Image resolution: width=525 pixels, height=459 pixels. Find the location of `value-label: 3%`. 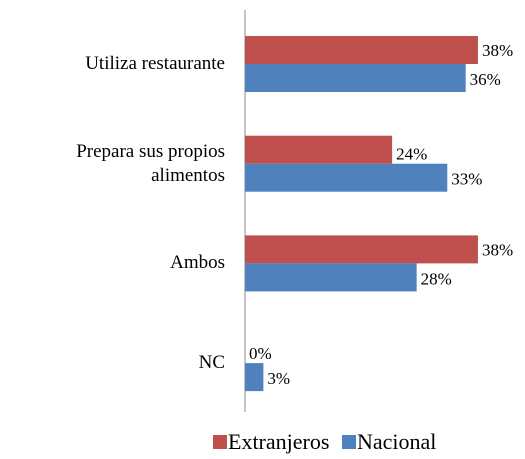

value-label: 3% is located at coordinates (278, 378).